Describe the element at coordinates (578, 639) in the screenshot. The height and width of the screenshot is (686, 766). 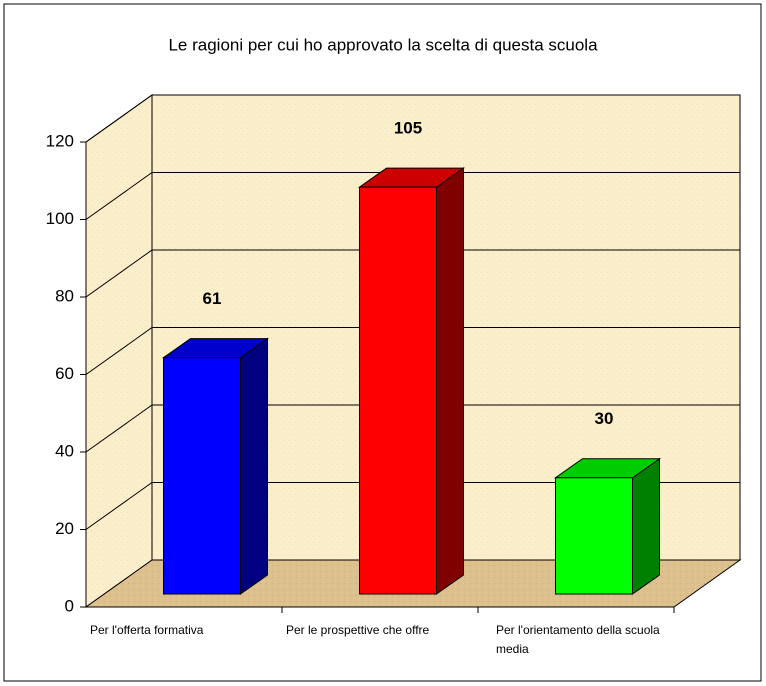
I see `x-tick-label: Per l'orientamento della scuola media` at that location.